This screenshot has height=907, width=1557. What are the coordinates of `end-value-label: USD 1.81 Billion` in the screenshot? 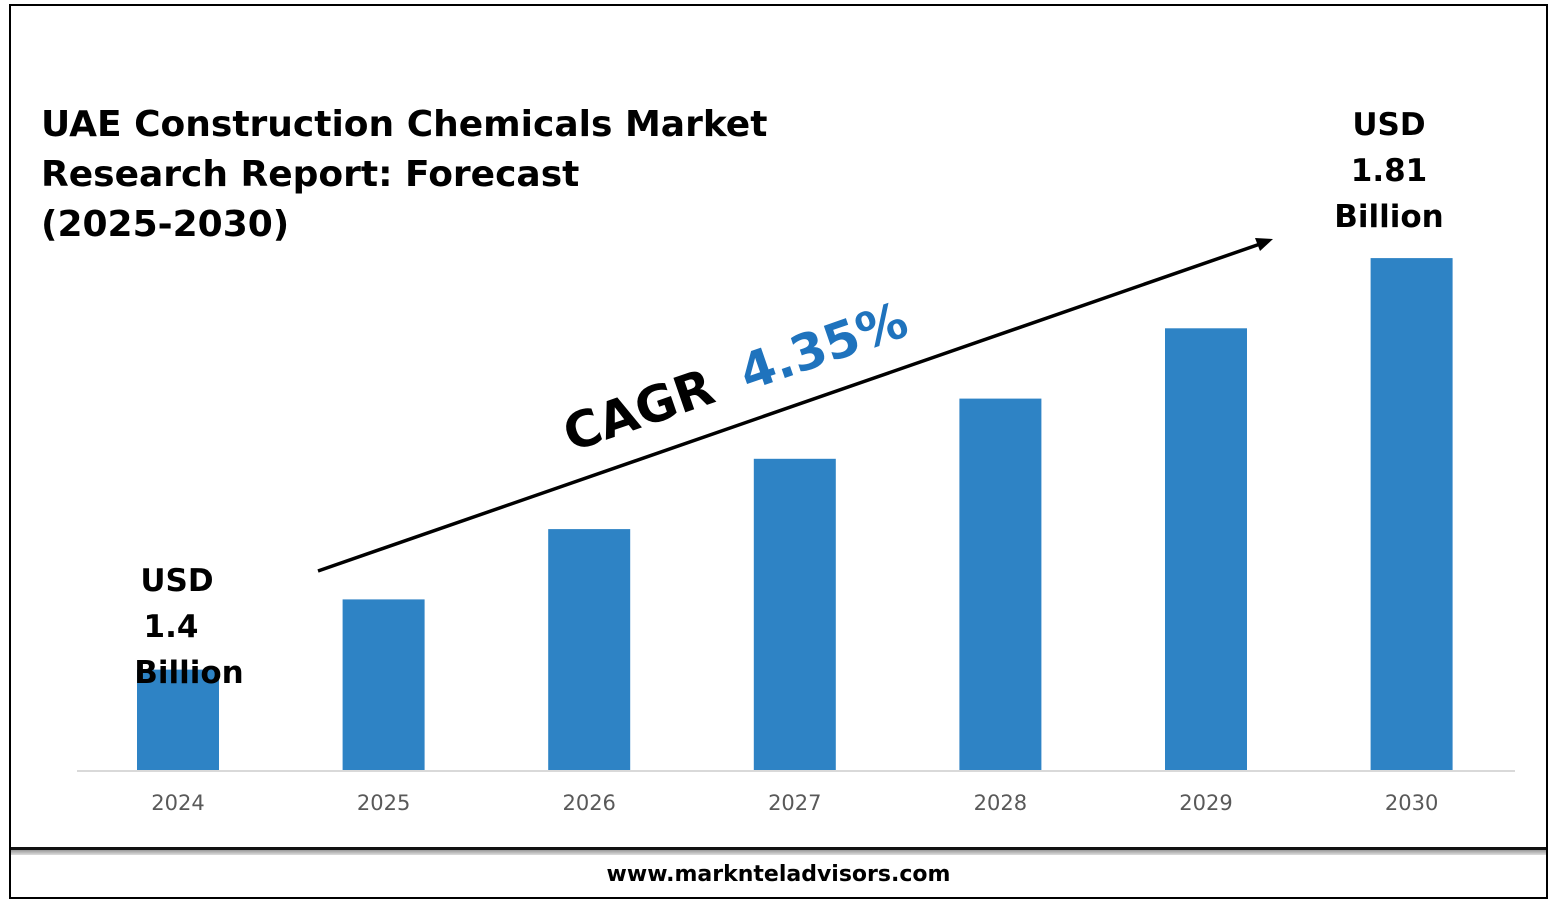 It's located at (1389, 171).